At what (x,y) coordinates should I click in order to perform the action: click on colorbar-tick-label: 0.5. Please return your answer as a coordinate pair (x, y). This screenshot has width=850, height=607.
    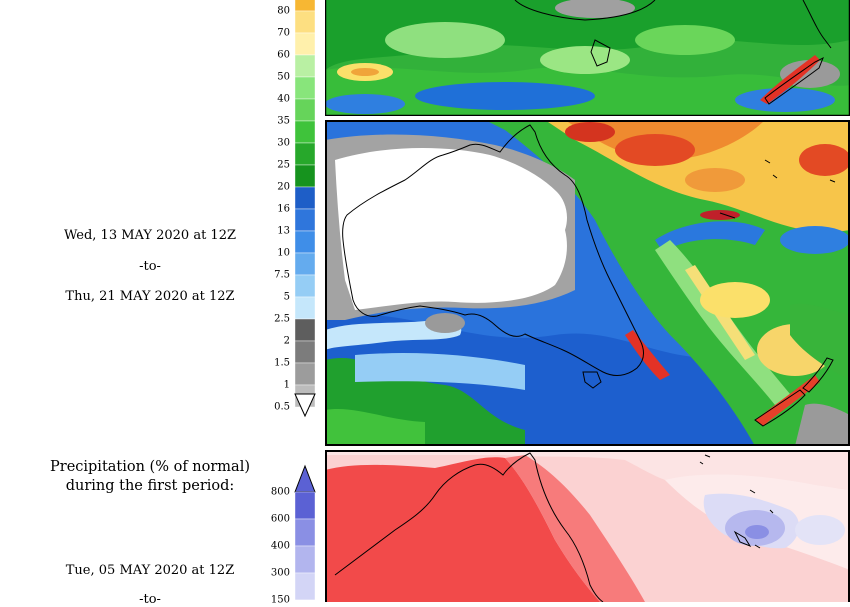
    Looking at the image, I should click on (282, 407).